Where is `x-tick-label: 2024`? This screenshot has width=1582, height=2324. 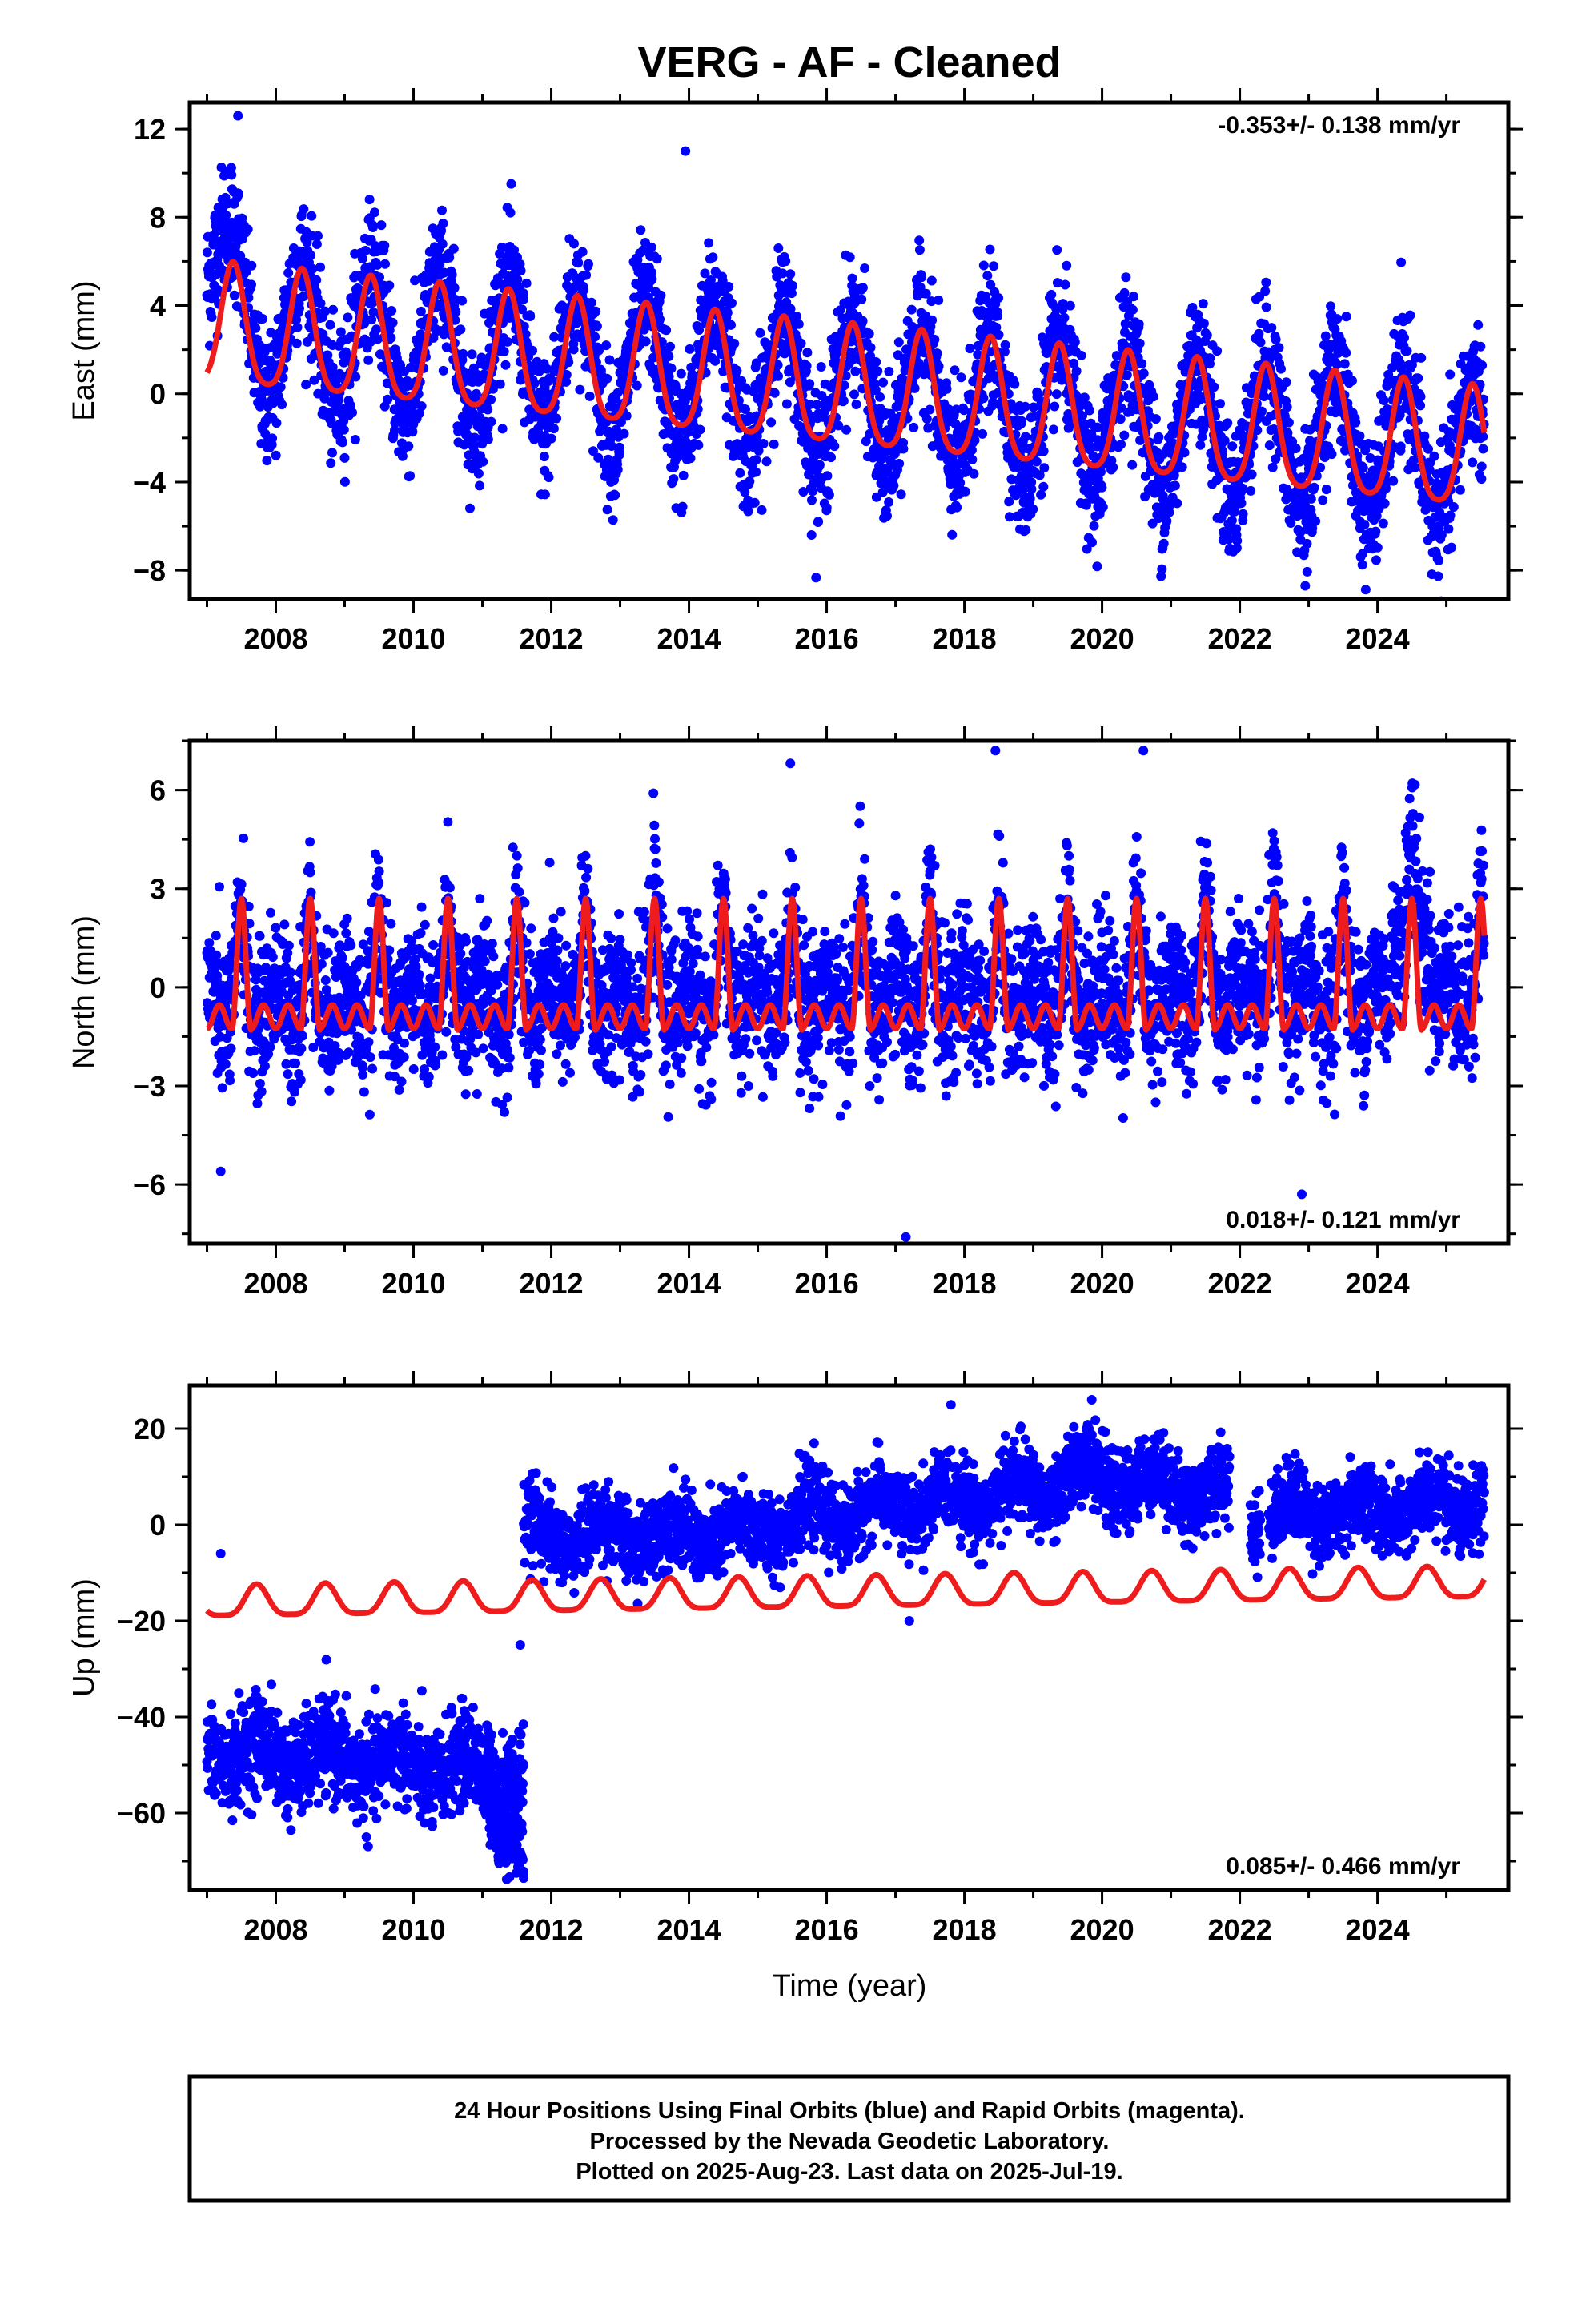
x-tick-label: 2024 is located at coordinates (1378, 638).